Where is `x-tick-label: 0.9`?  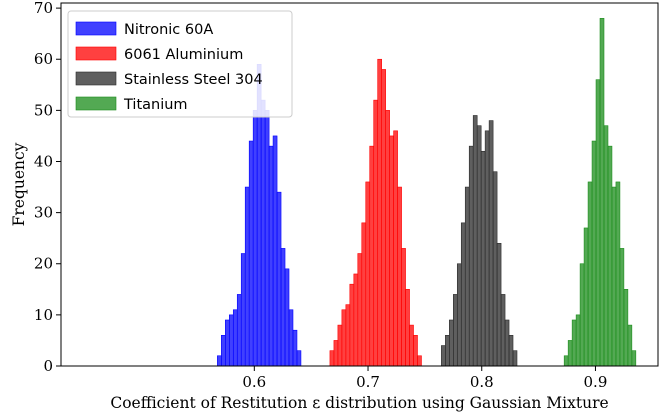
x-tick-label: 0.9 is located at coordinates (596, 382).